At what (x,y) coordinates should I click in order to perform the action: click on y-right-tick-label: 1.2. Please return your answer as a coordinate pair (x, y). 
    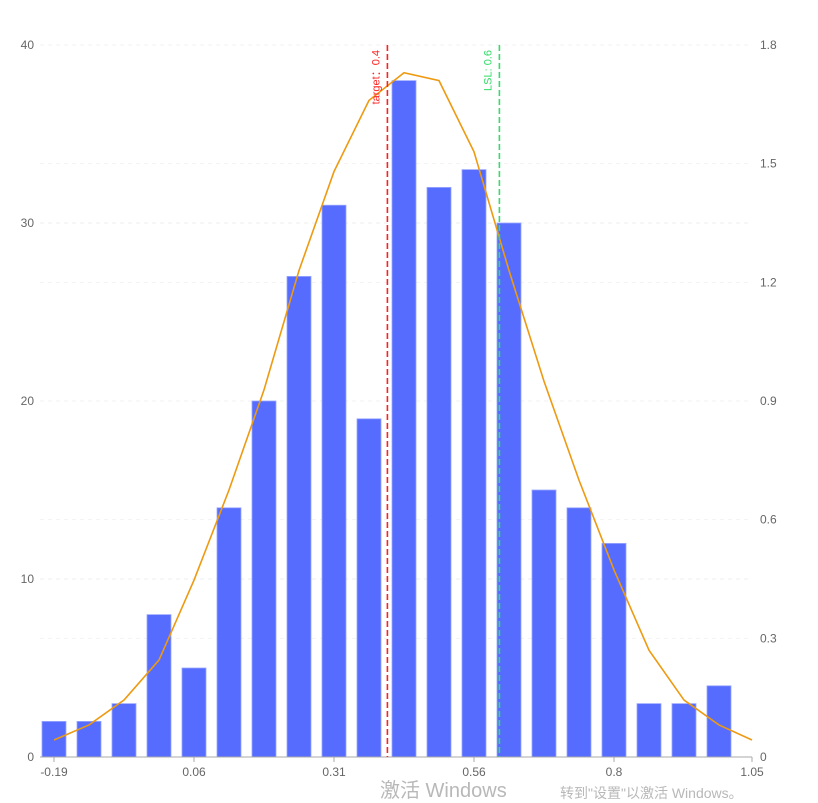
    Looking at the image, I should click on (768, 282).